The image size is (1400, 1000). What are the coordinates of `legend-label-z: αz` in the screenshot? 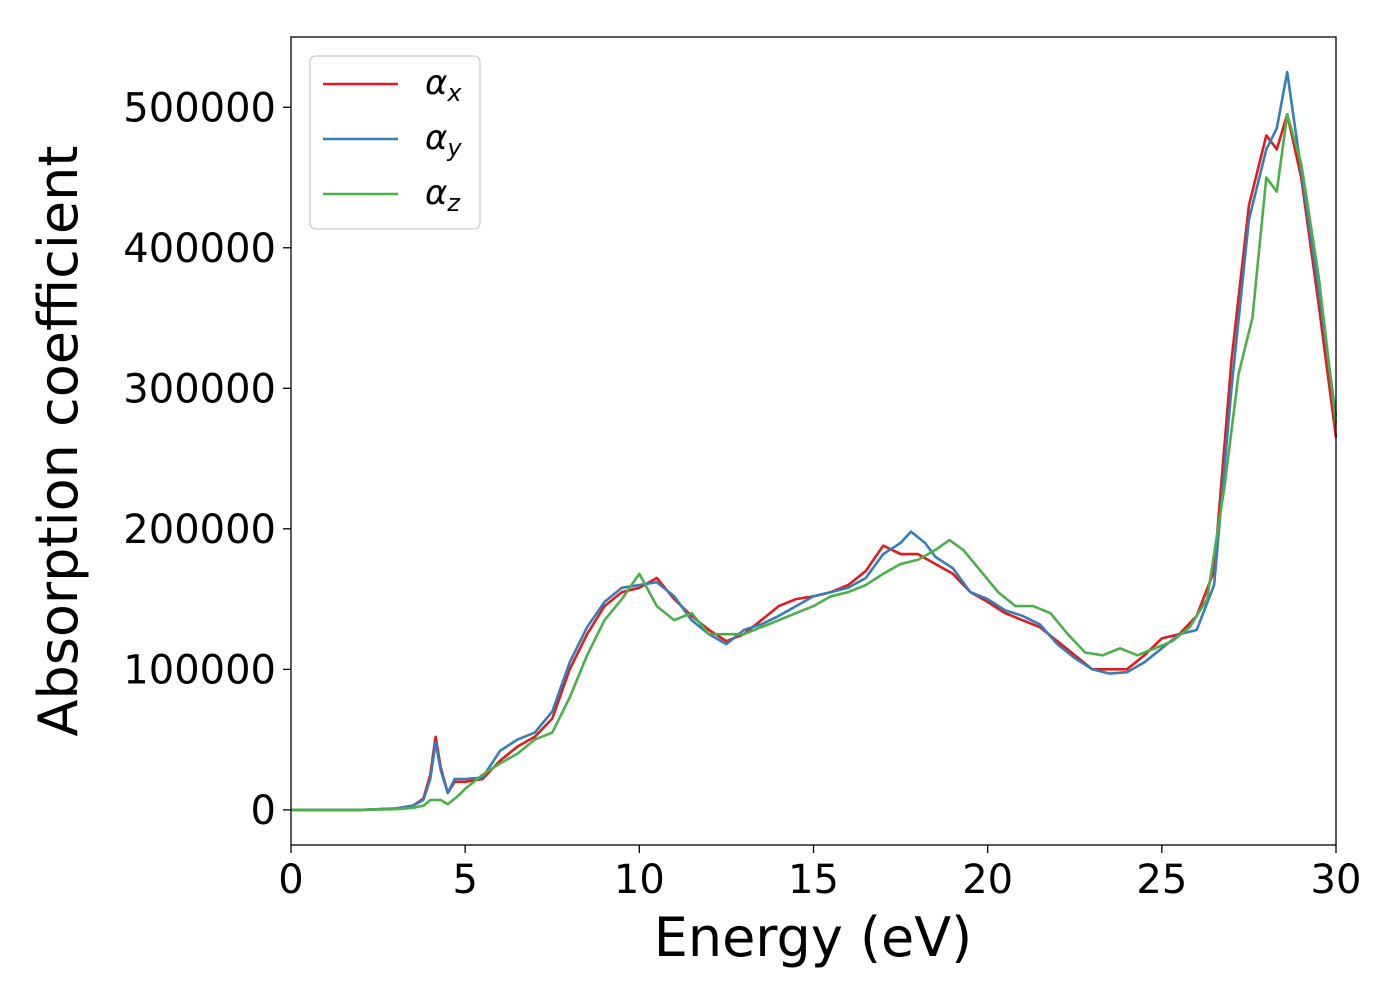 It's located at (443, 195).